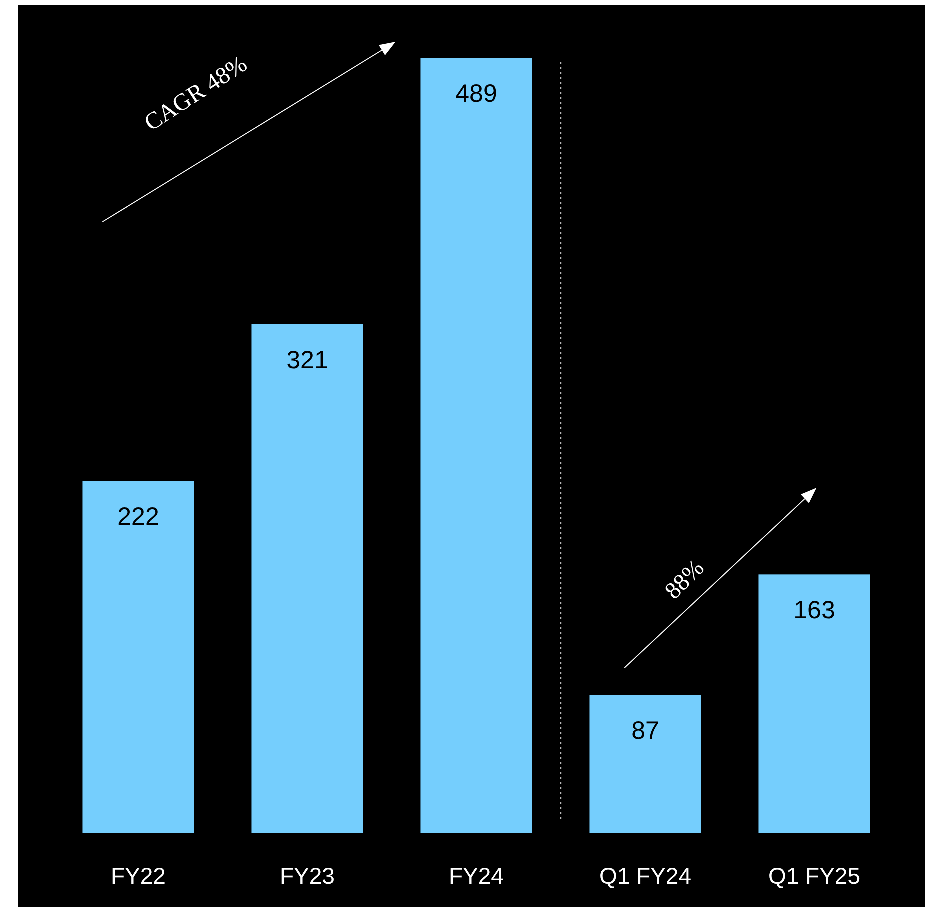  What do you see at coordinates (645, 876) in the screenshot?
I see `x-tick-label: Q1 FY24` at bounding box center [645, 876].